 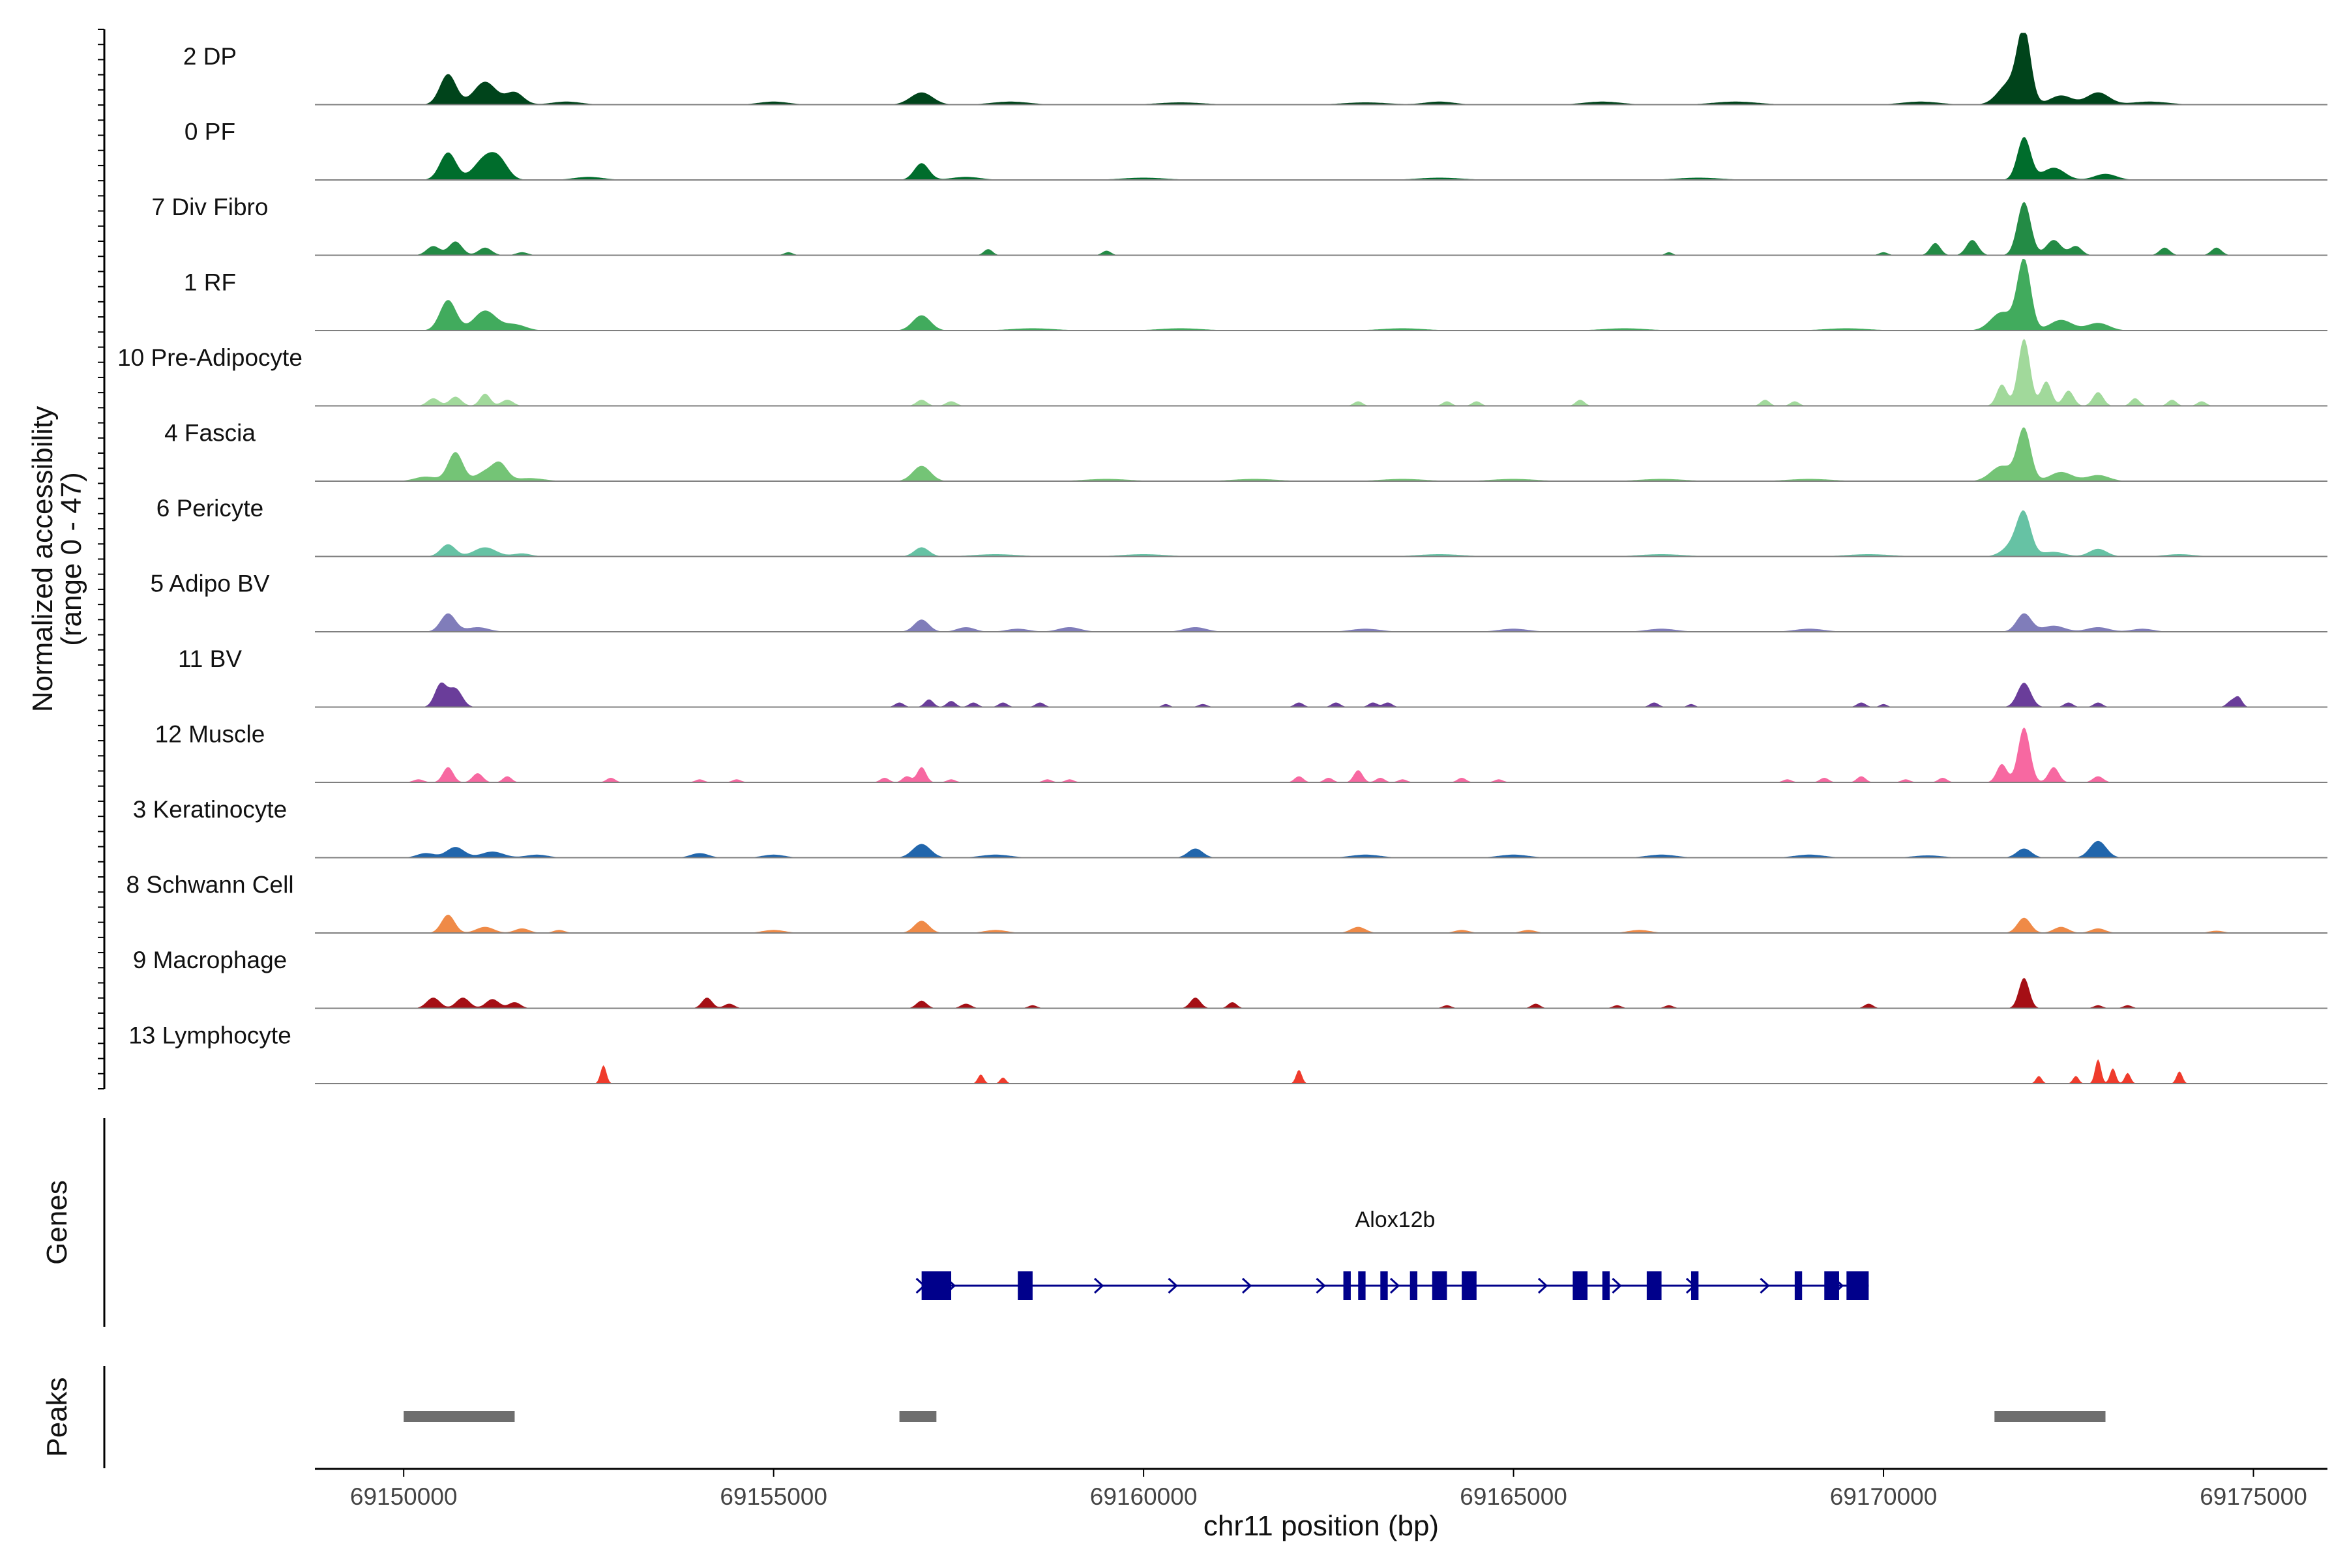 I want to click on track-label: 10 Pre-Adipocyte, so click(x=210, y=358).